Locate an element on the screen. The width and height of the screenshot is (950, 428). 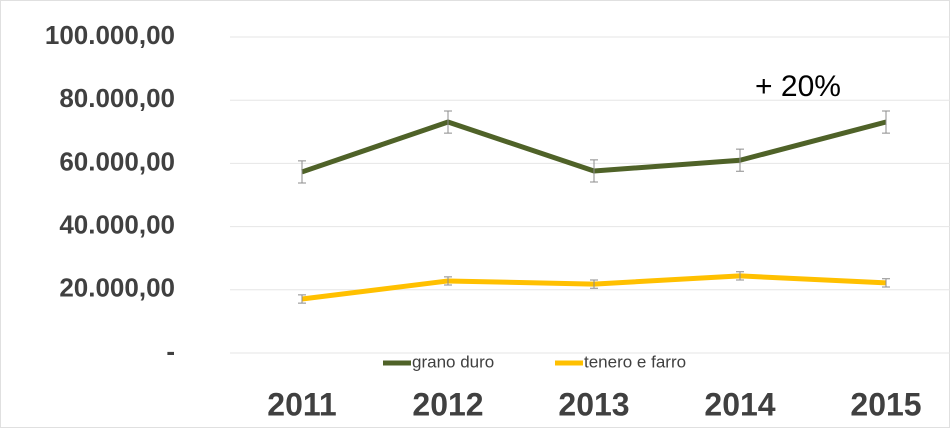
y-tick-label: 100.000,00 is located at coordinates (110, 35).